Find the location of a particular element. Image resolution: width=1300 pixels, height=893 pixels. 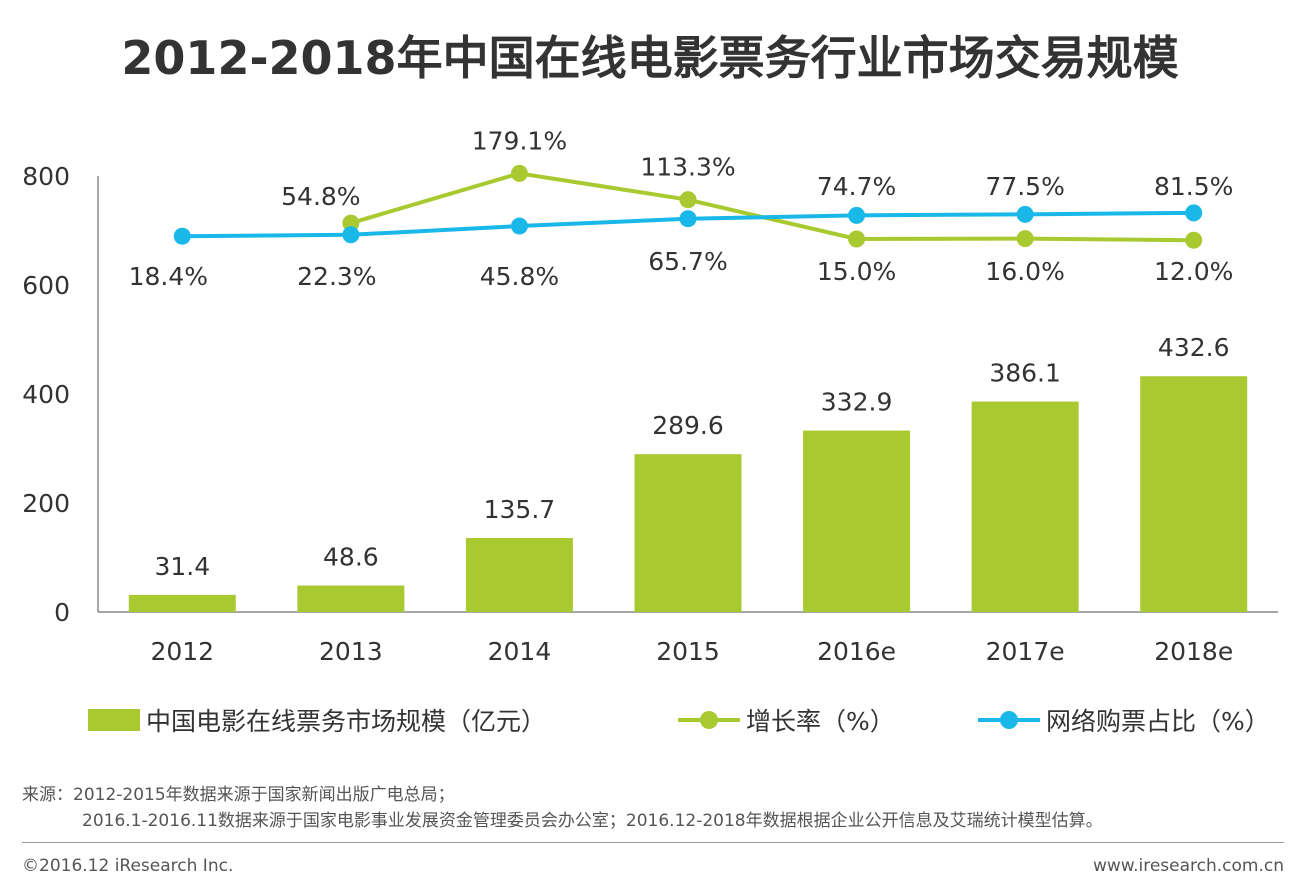

x-tick-label: 2018e is located at coordinates (1193, 651).